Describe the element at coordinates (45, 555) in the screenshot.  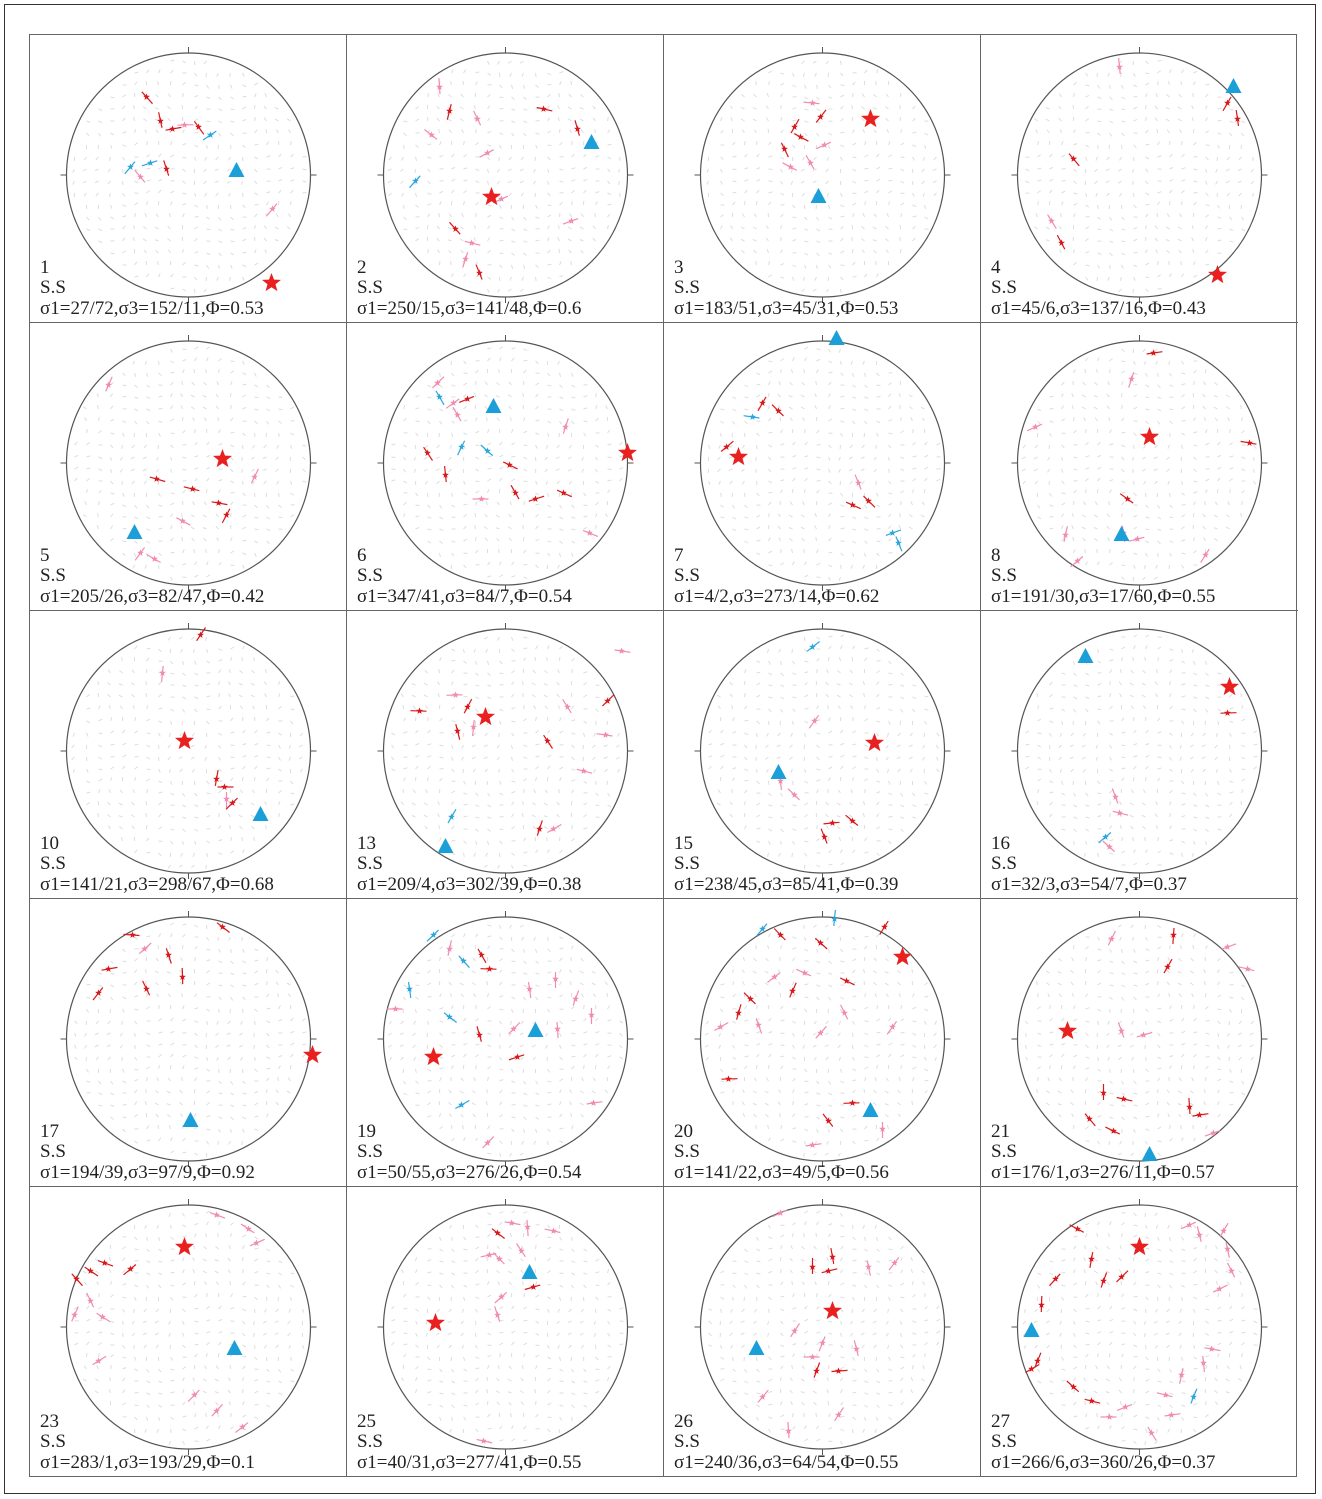
I see `panel-number: 5` at that location.